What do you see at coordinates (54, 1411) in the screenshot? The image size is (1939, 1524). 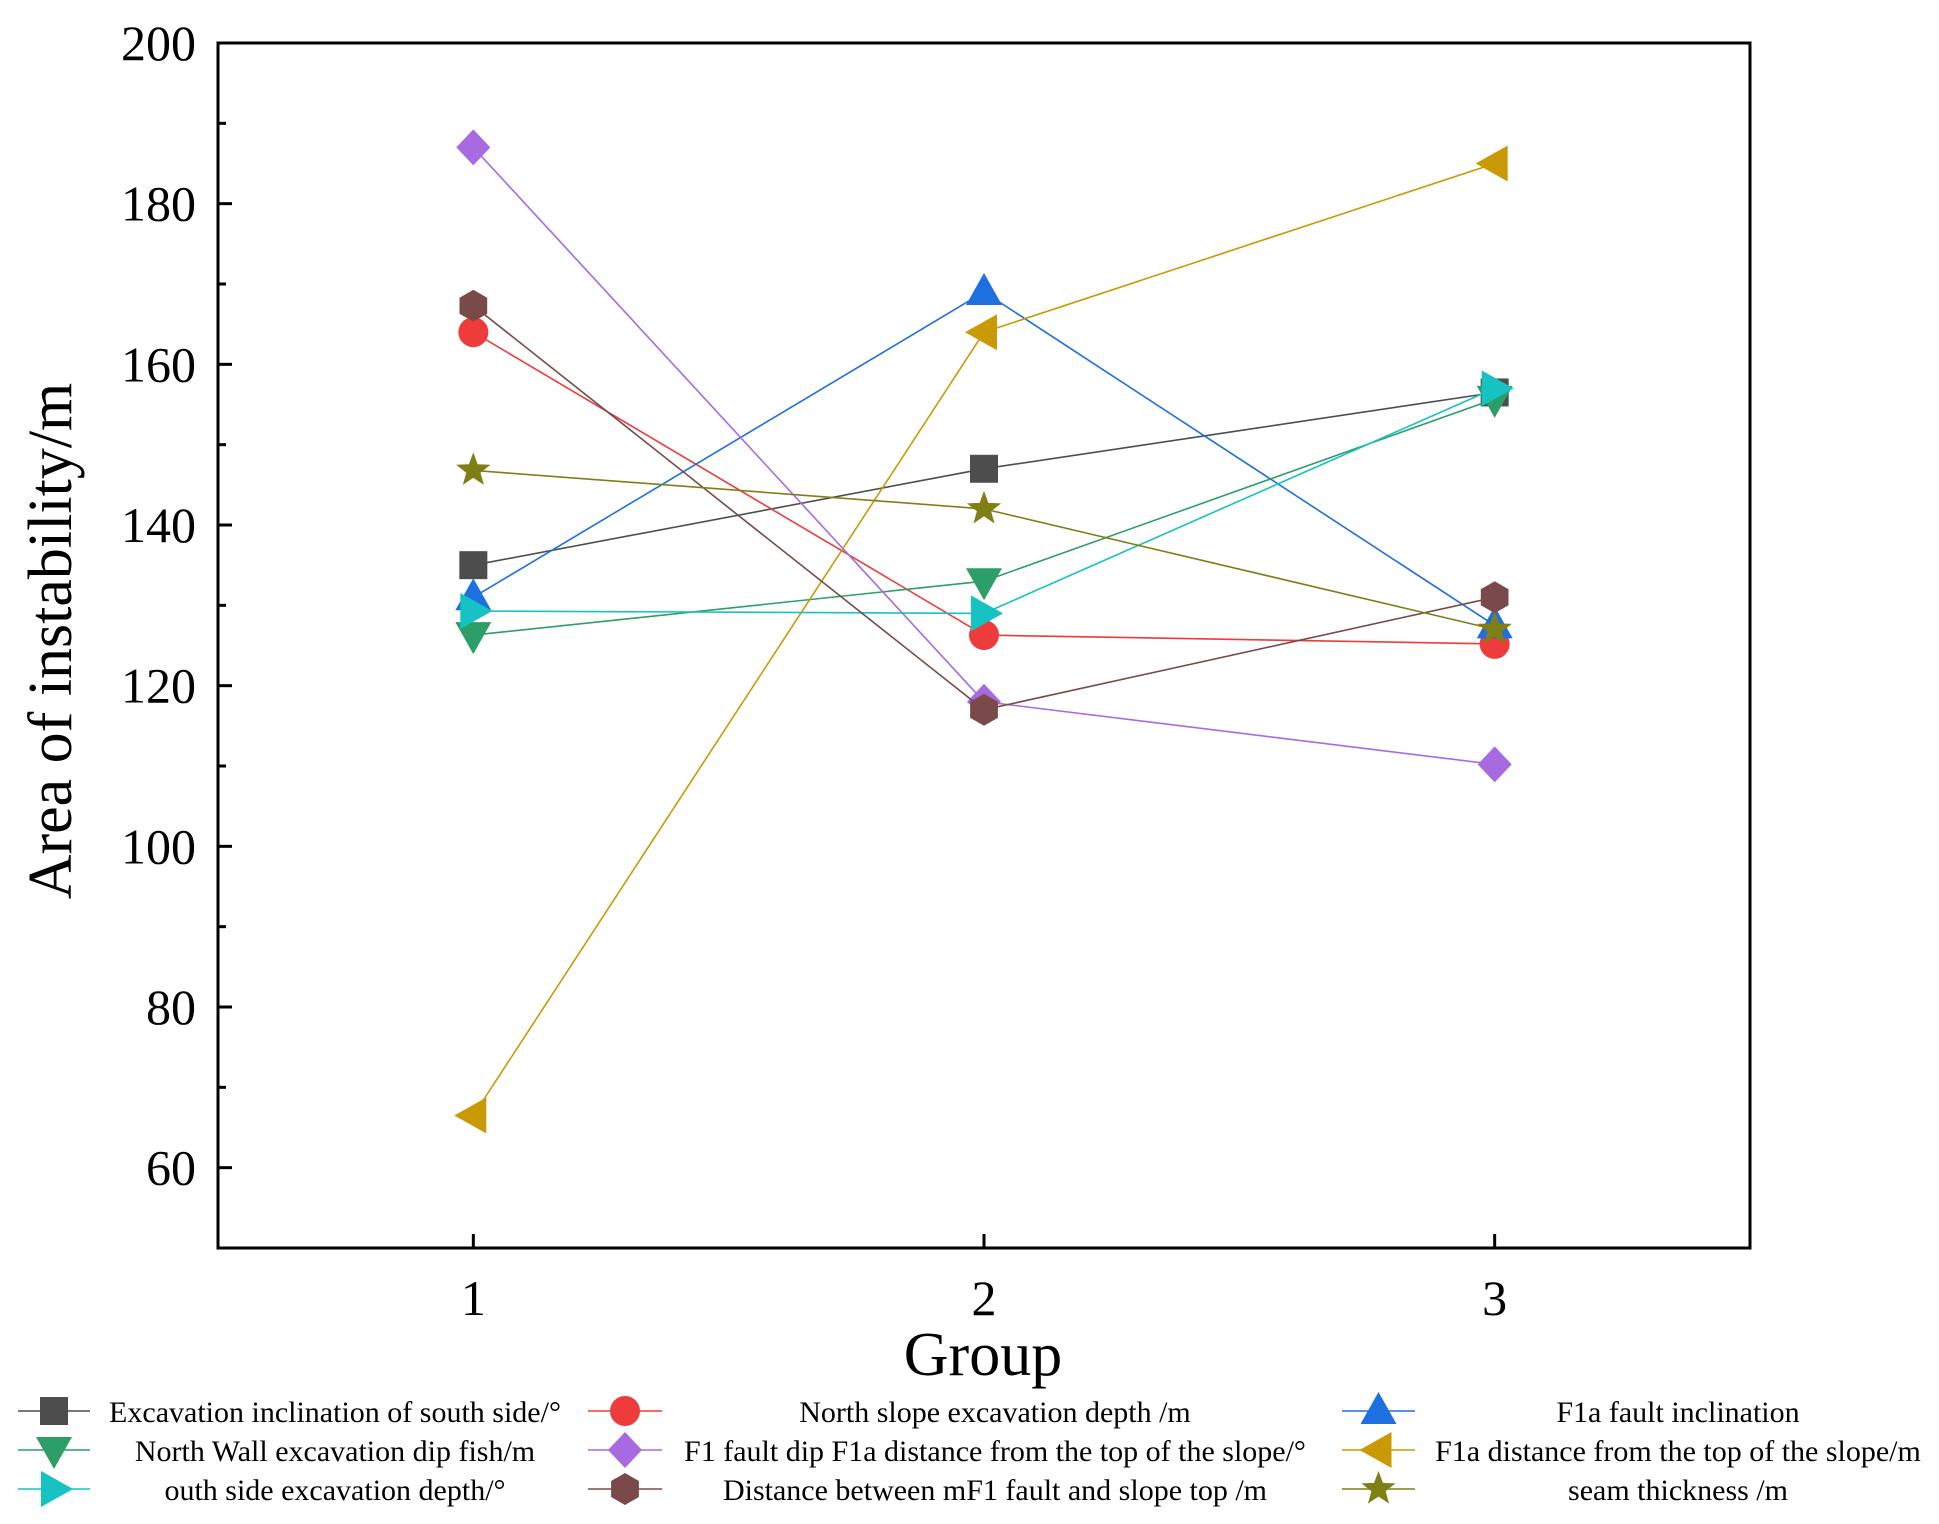 I see `legend-marker-square` at bounding box center [54, 1411].